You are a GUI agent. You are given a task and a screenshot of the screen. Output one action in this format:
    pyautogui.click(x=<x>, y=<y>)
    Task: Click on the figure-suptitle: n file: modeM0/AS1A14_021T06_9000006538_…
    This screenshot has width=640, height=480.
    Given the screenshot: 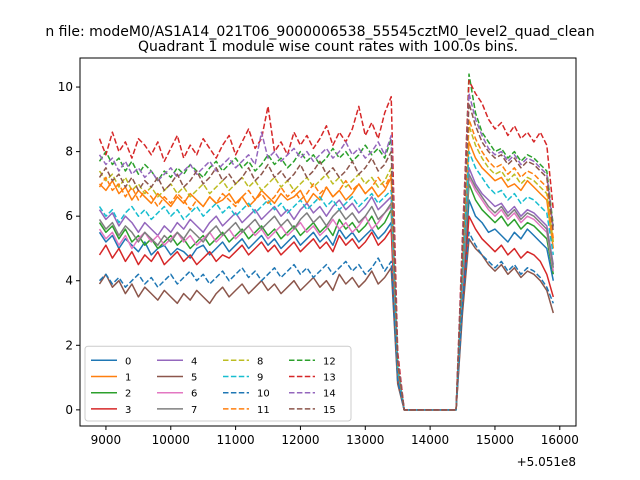 What is the action you would take?
    pyautogui.click(x=319, y=32)
    